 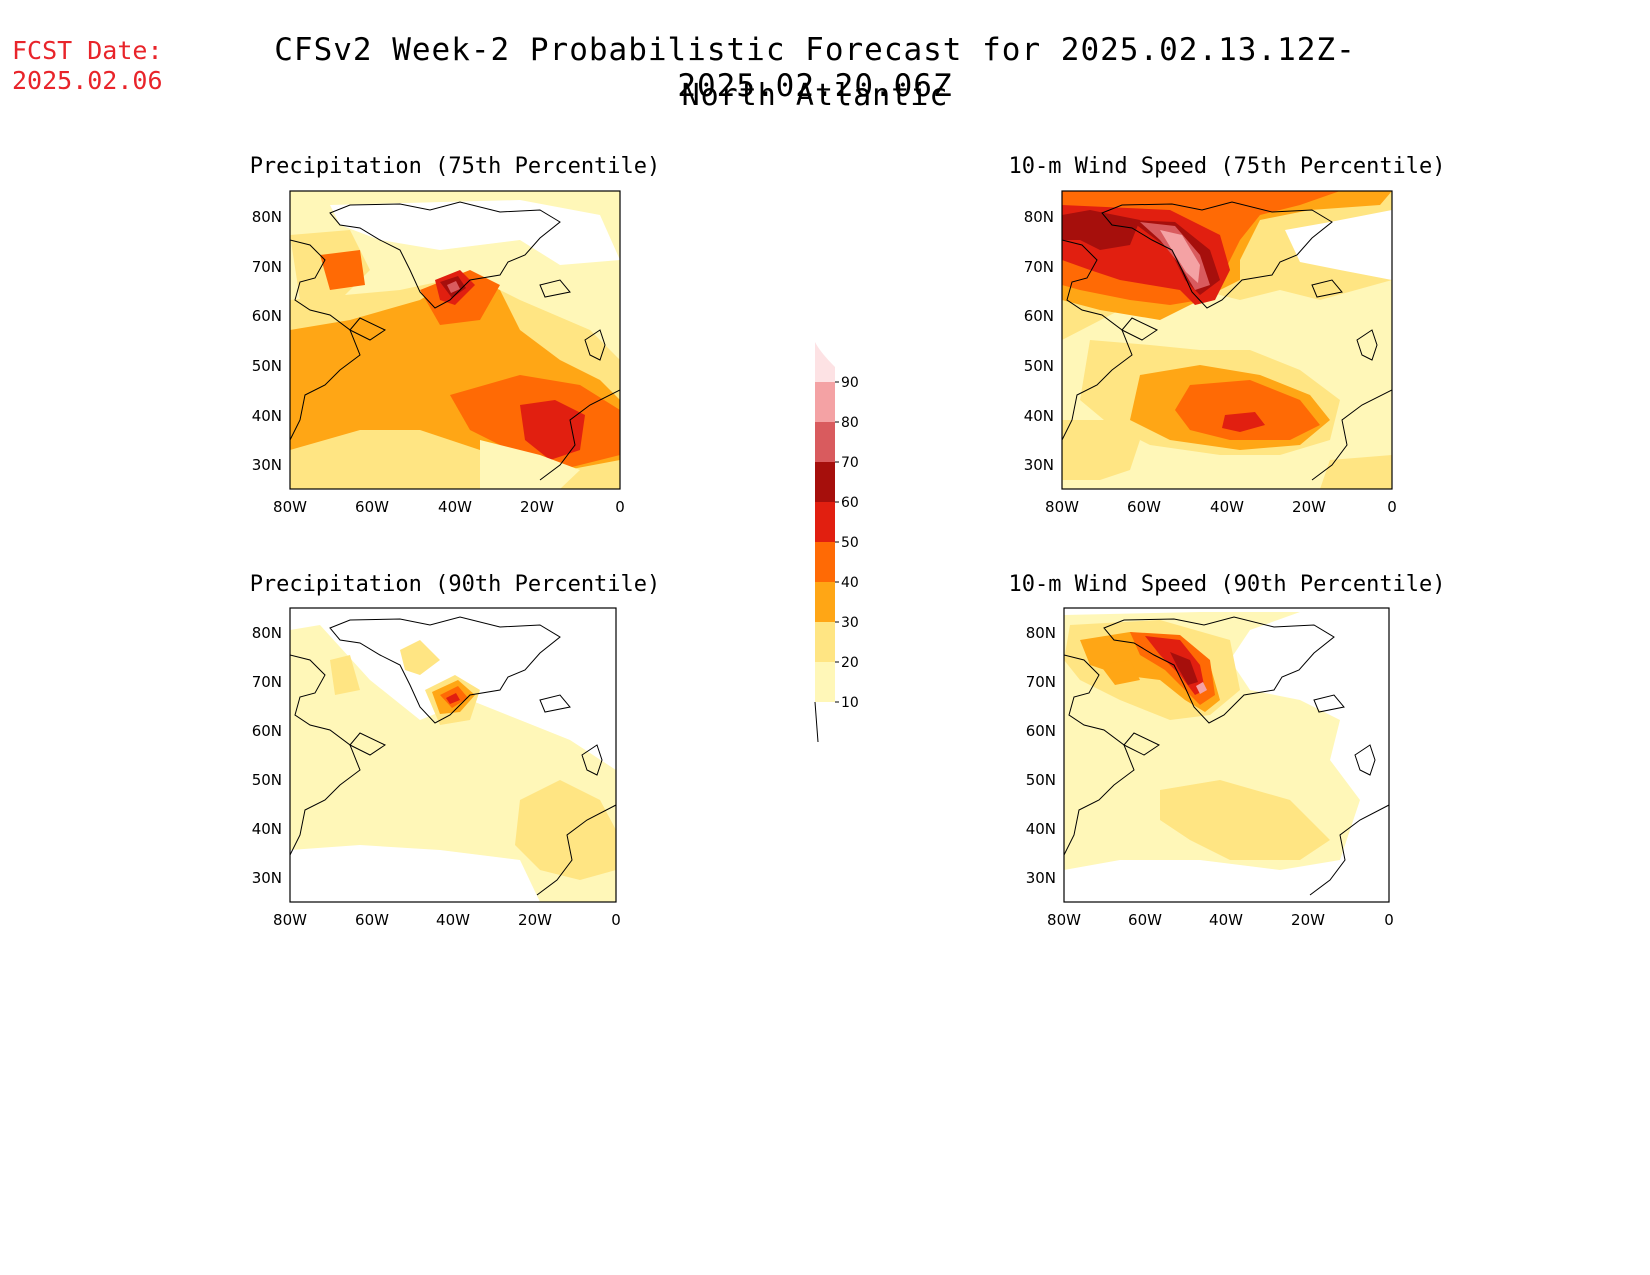 What do you see at coordinates (1226, 166) in the screenshot?
I see `panel-title: 10-m Wind Speed (75th Percentile)` at bounding box center [1226, 166].